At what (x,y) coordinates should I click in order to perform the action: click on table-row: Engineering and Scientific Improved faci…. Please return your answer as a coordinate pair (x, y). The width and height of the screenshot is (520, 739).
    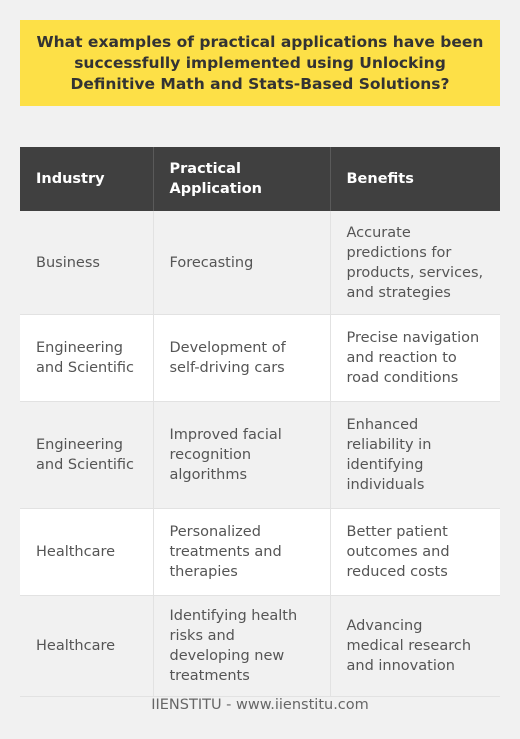
    Looking at the image, I should click on (260, 455).